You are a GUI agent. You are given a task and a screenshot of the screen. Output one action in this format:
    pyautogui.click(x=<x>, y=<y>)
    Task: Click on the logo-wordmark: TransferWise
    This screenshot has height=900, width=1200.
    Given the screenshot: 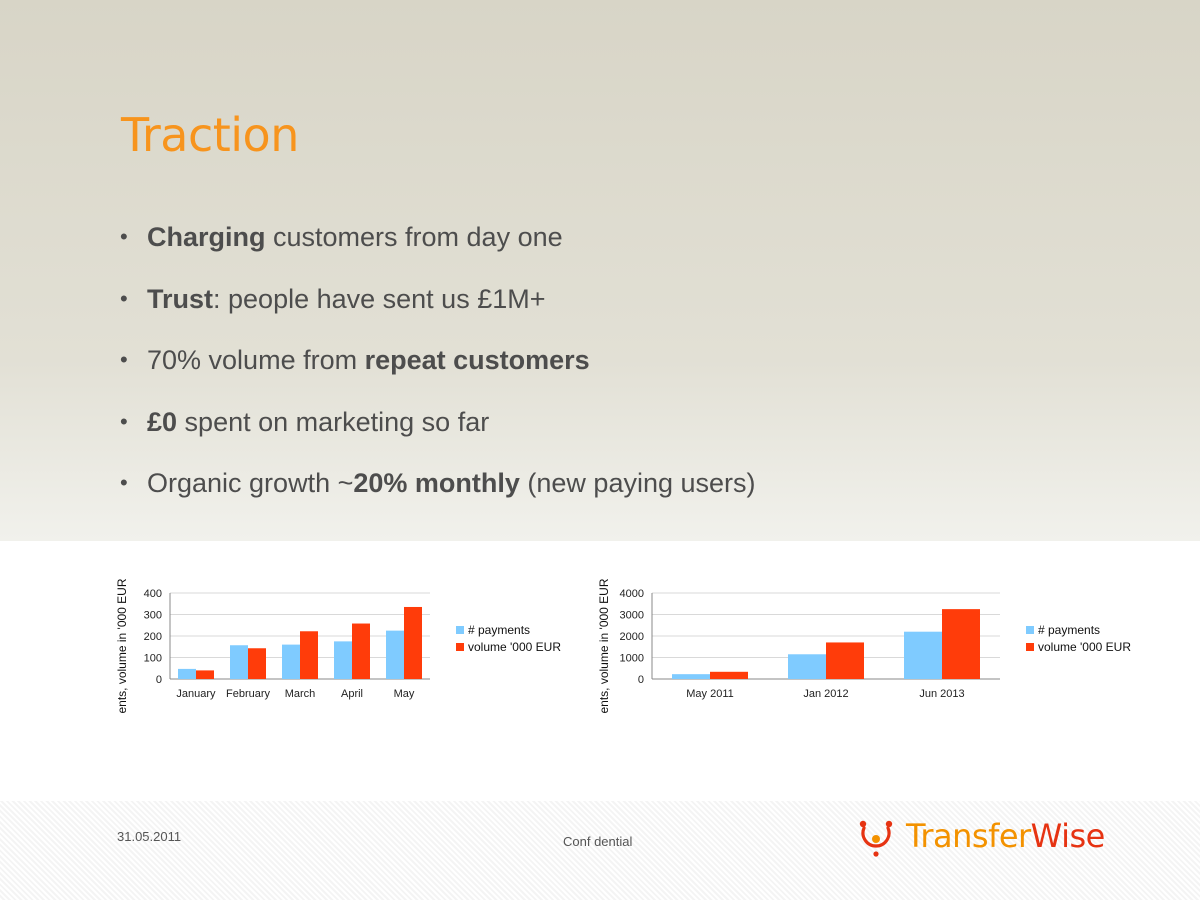 What is the action you would take?
    pyautogui.click(x=1005, y=836)
    